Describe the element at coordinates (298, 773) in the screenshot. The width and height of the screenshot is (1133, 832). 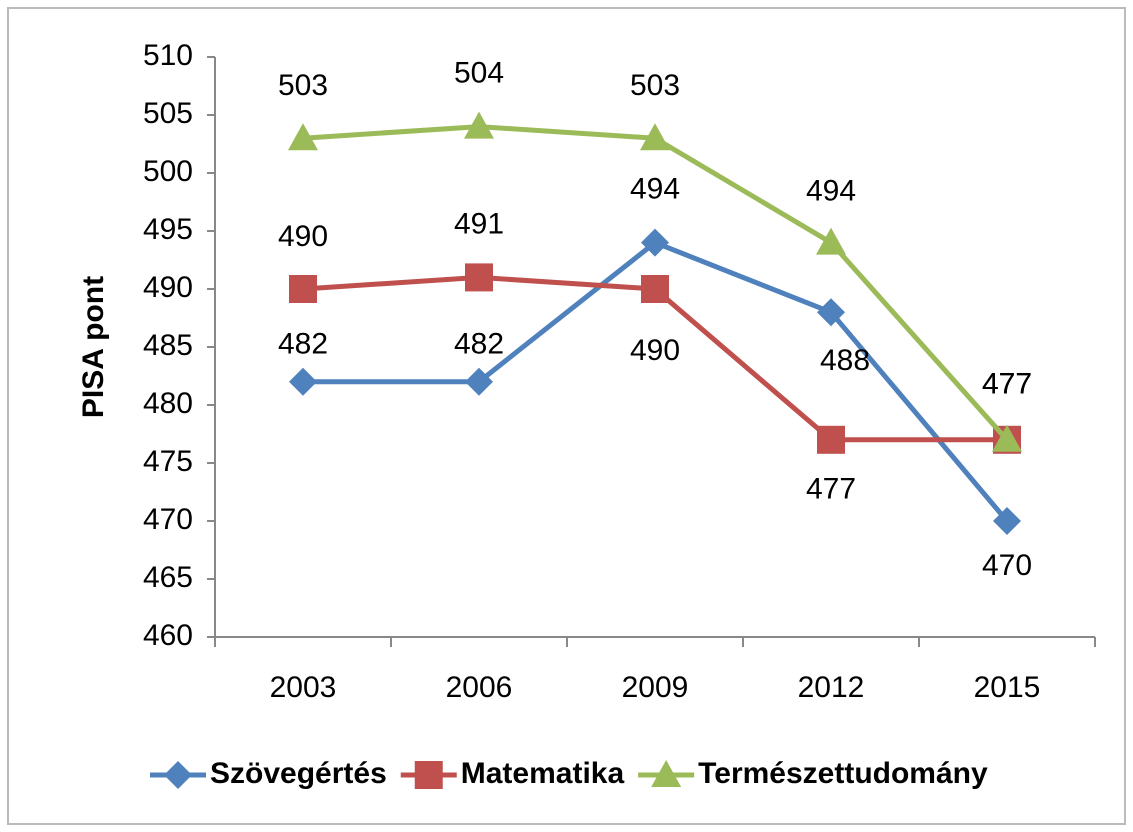
I see `legend-label: Szövegértés` at that location.